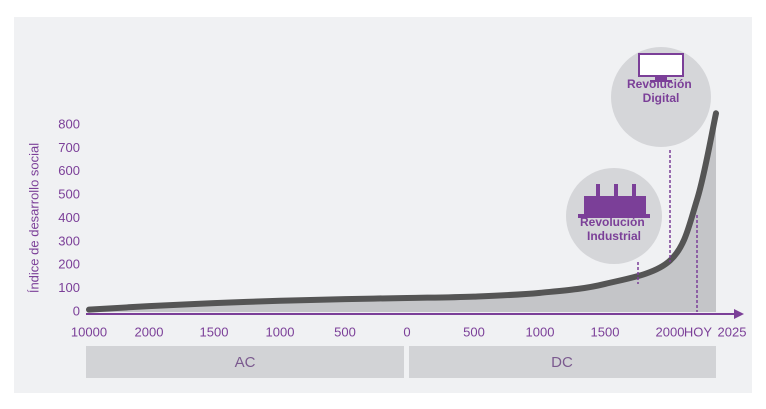 The width and height of the screenshot is (766, 409). I want to click on y-tick-label: 100, so click(69, 287).